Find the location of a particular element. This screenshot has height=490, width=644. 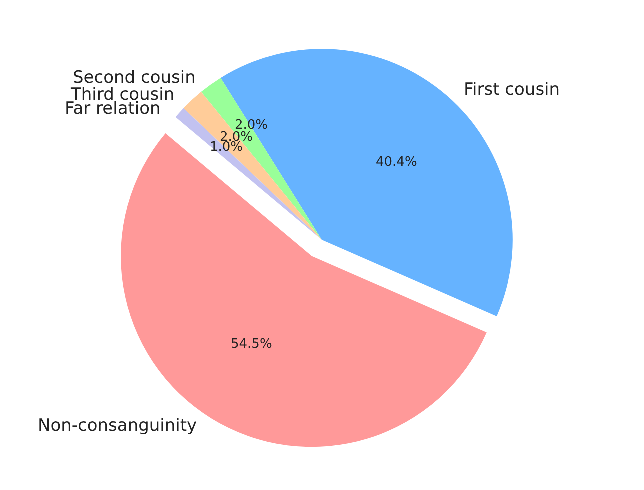

data-label: 54.5% is located at coordinates (251, 344).